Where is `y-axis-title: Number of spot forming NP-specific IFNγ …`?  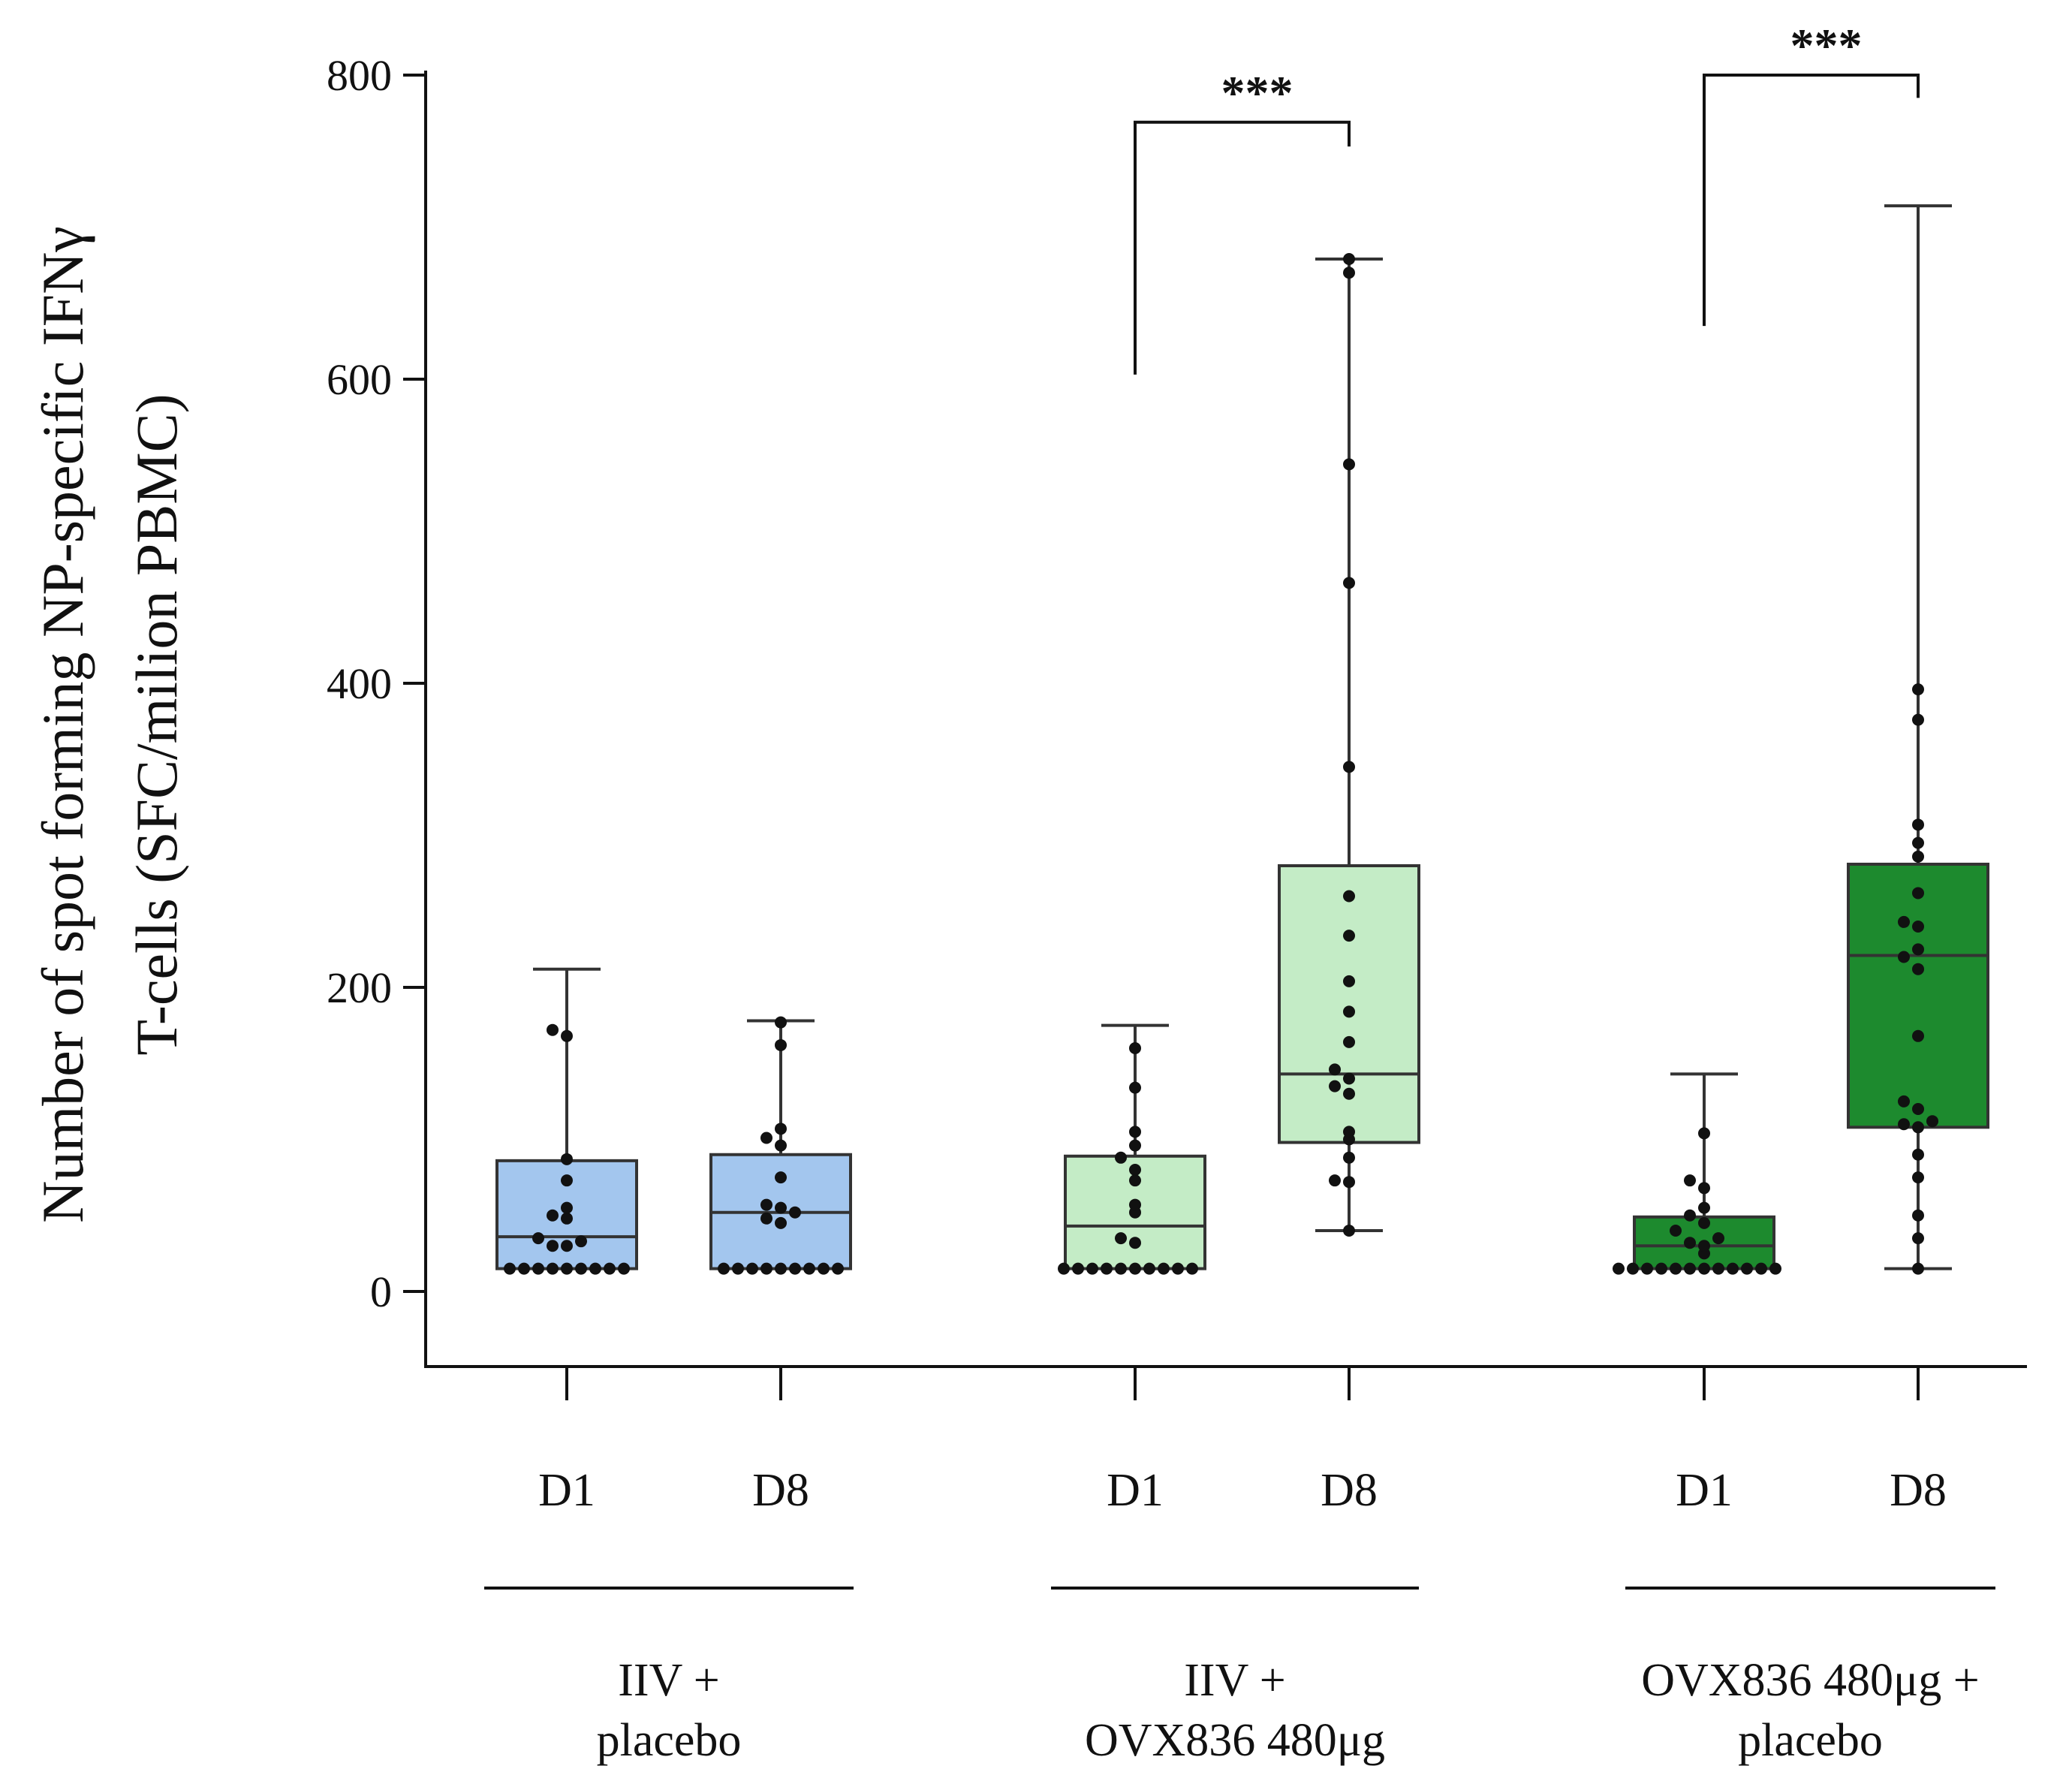 y-axis-title: Number of spot forming NP-specific IFNγ … is located at coordinates (109, 724).